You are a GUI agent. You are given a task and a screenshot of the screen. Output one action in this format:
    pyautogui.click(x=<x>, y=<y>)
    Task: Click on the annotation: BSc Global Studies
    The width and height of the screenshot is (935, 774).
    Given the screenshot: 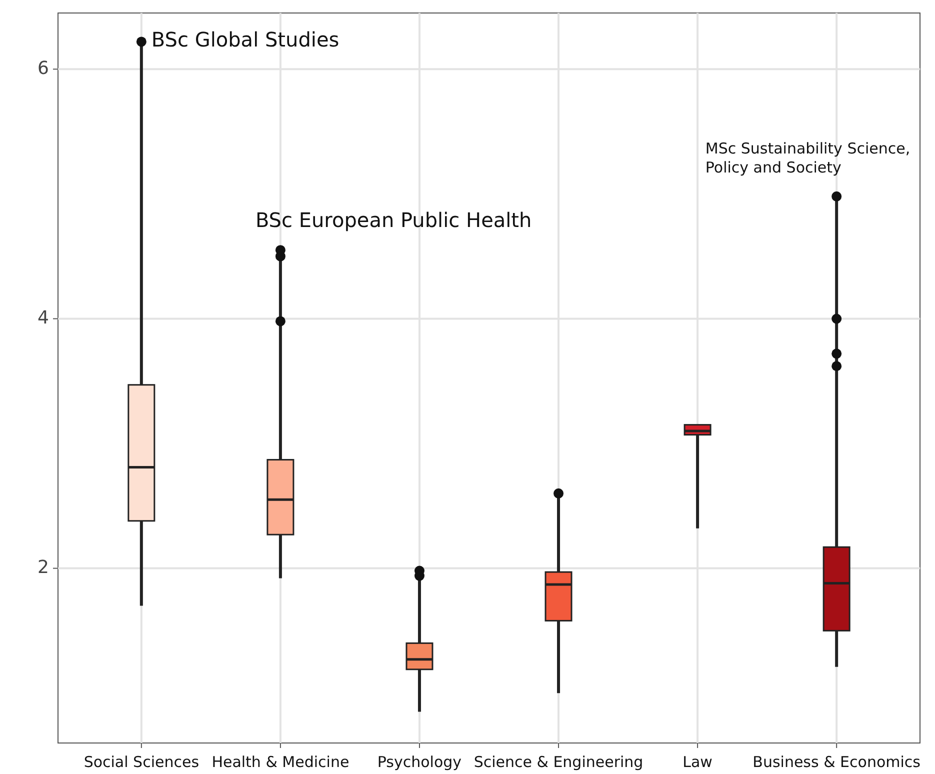 What is the action you would take?
    pyautogui.click(x=245, y=40)
    